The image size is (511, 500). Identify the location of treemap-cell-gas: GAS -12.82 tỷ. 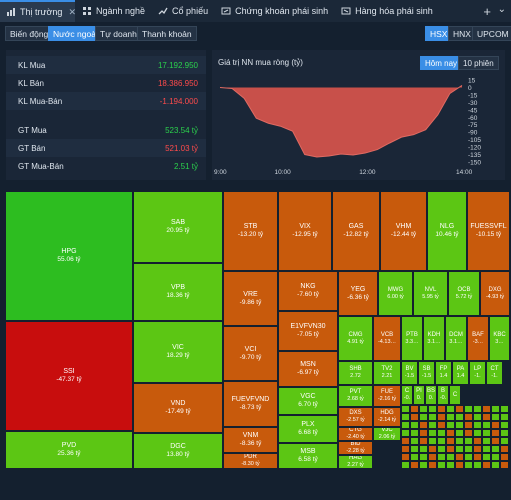
(356, 231).